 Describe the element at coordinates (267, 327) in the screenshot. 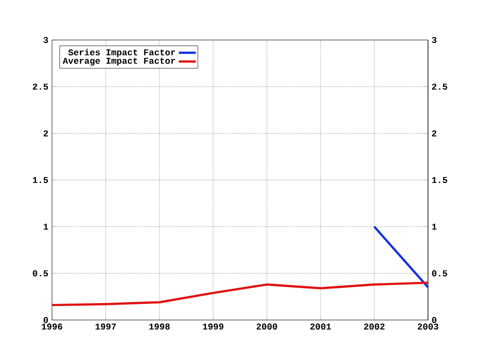

I see `x-tick-label: 2000` at that location.